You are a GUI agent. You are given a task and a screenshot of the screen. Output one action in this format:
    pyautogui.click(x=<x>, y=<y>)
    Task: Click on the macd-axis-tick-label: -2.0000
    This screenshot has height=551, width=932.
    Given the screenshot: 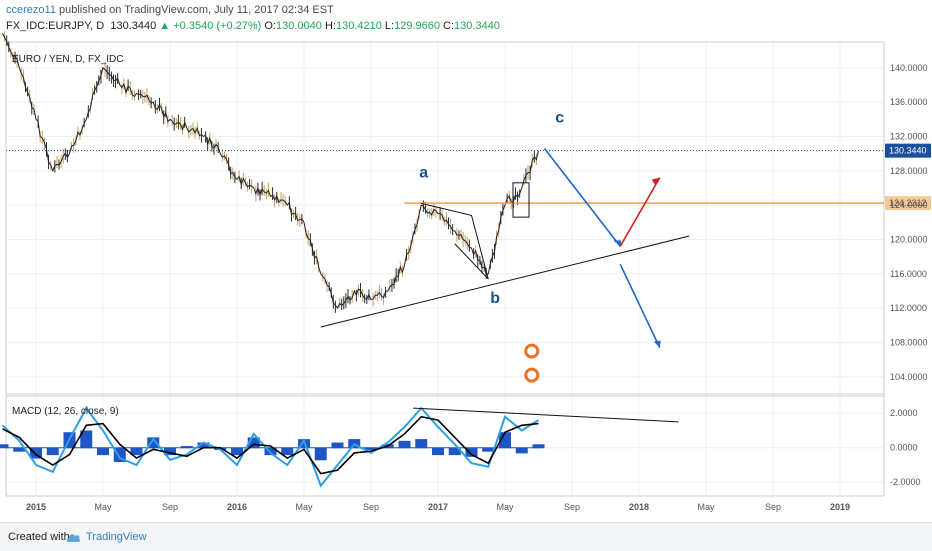 What is the action you would take?
    pyautogui.click(x=905, y=482)
    